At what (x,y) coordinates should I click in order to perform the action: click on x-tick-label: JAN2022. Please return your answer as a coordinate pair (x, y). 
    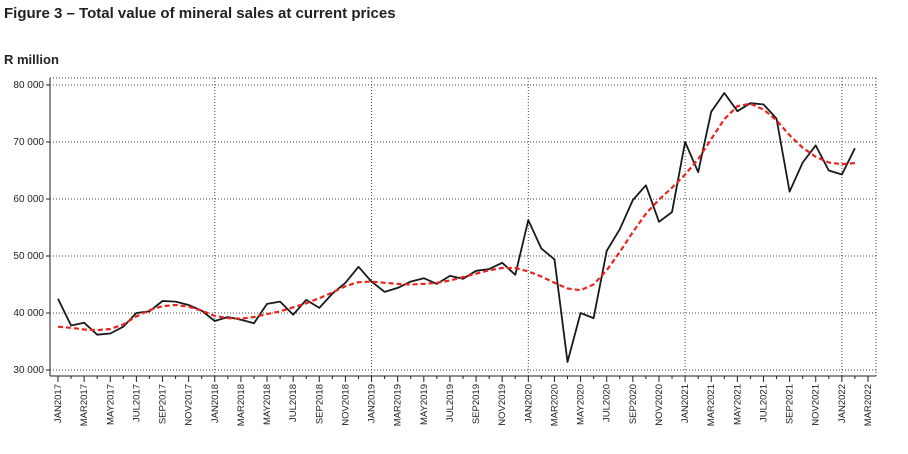
    Looking at the image, I should click on (842, 403).